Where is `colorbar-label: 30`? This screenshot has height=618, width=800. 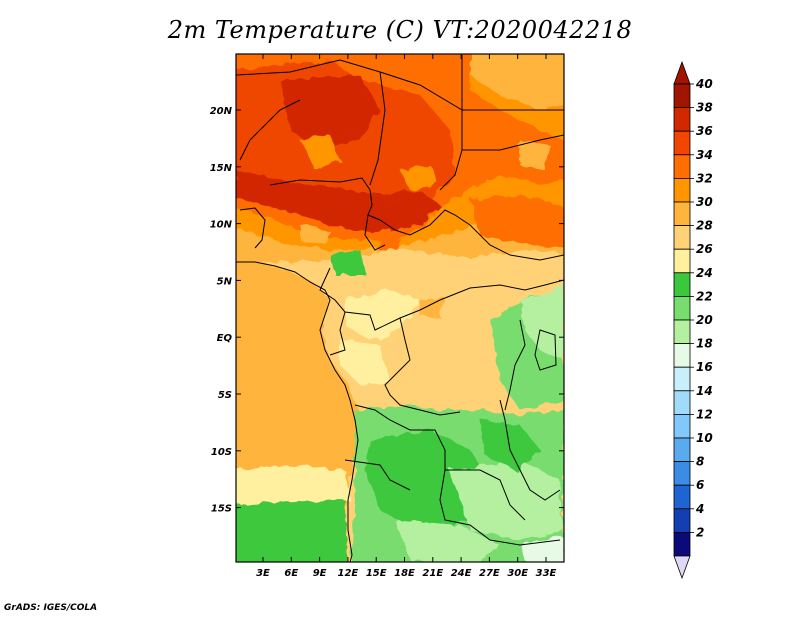 colorbar-label: 30 is located at coordinates (704, 202).